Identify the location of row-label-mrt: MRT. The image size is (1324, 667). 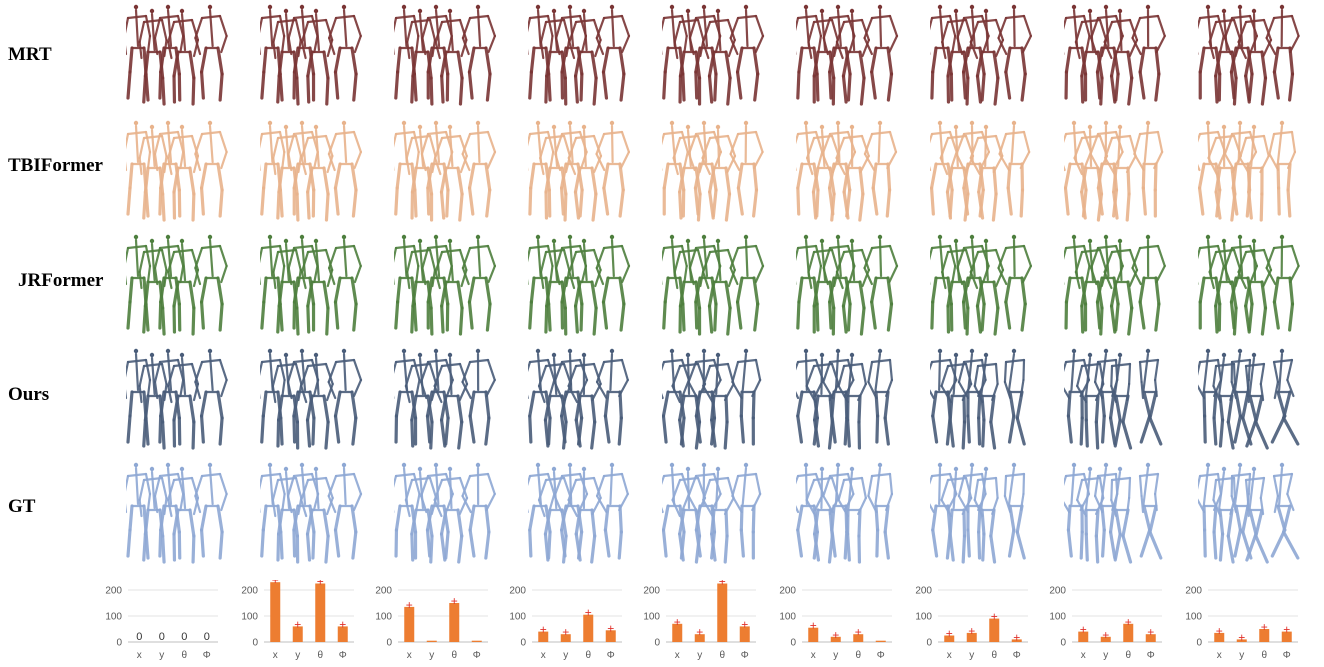
(30, 54).